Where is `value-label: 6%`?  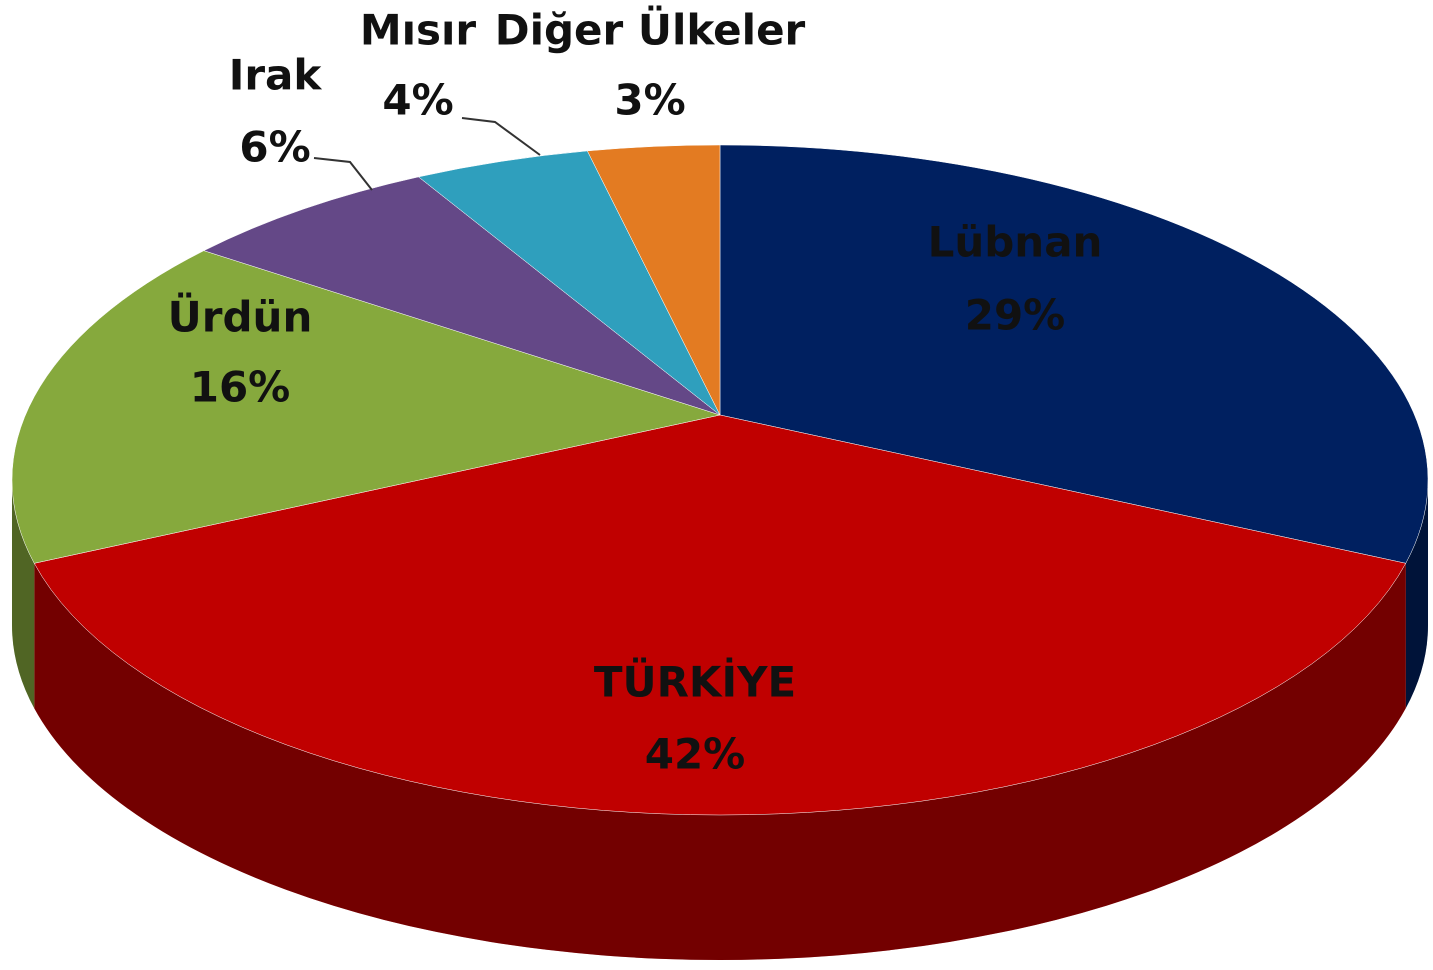
value-label: 6% is located at coordinates (274, 147).